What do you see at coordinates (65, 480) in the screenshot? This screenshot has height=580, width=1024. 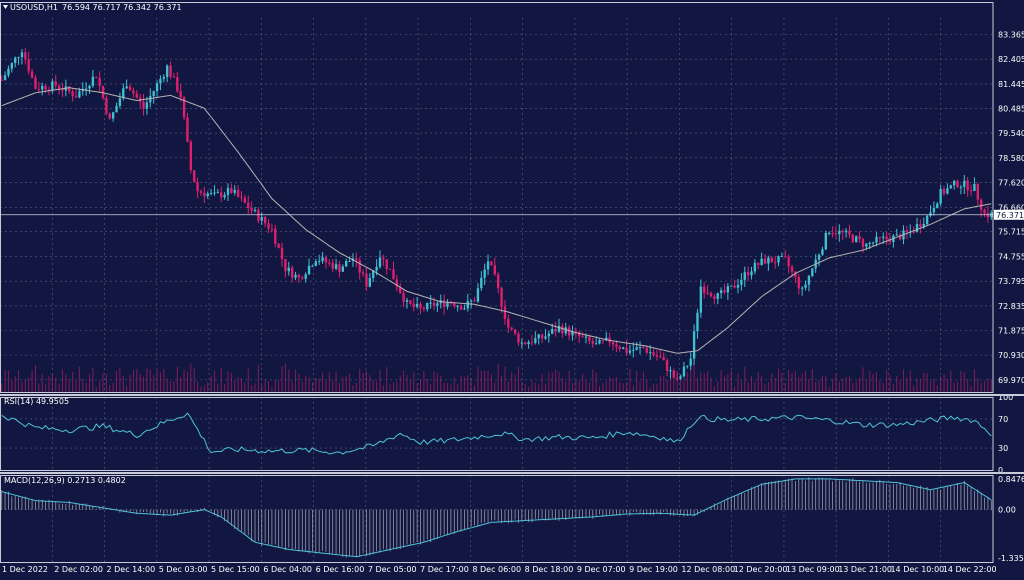 I see `macd-label: MACD(12,26,9) 0.2713 0.4802` at bounding box center [65, 480].